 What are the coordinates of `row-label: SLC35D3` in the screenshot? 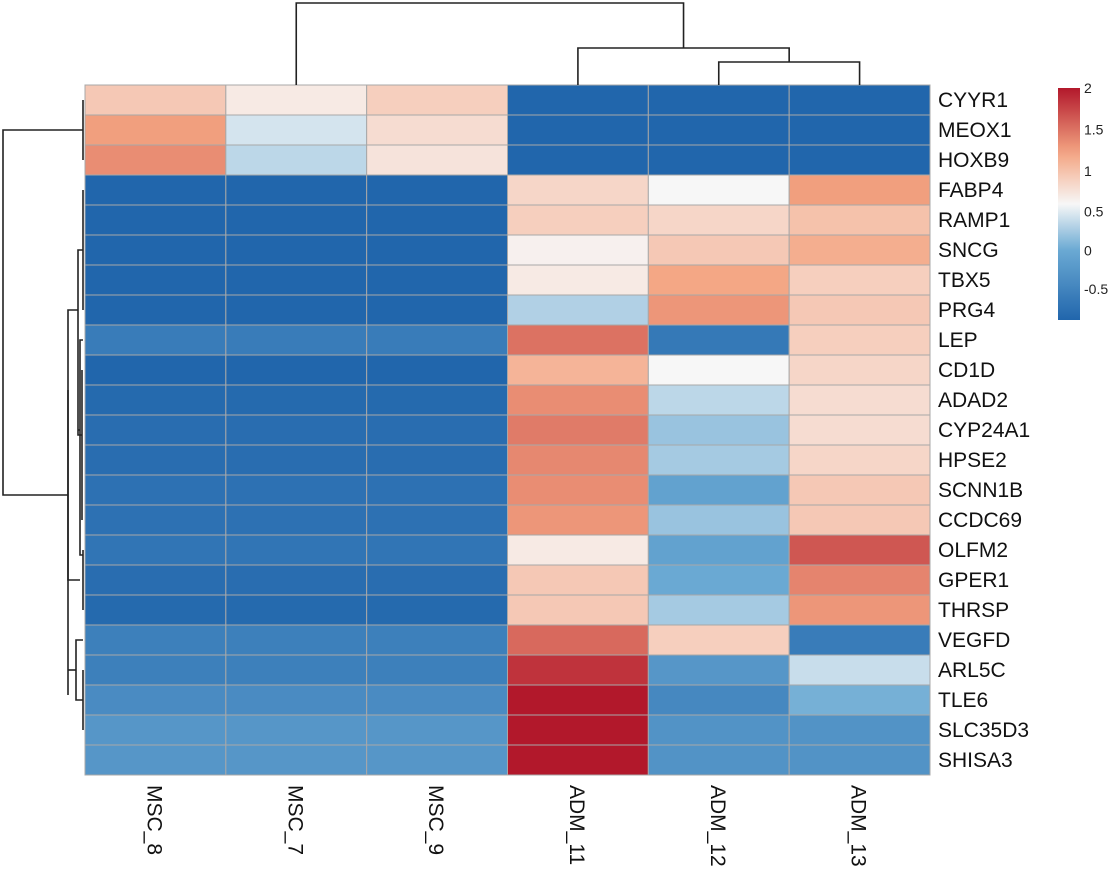 It's located at (983, 730).